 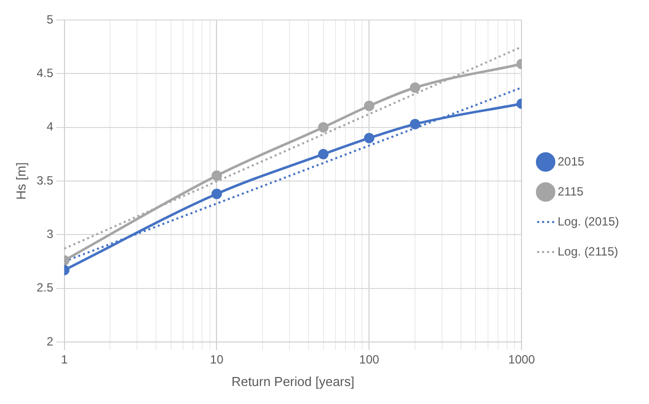 What do you see at coordinates (217, 359) in the screenshot?
I see `x-tick-label: 10` at bounding box center [217, 359].